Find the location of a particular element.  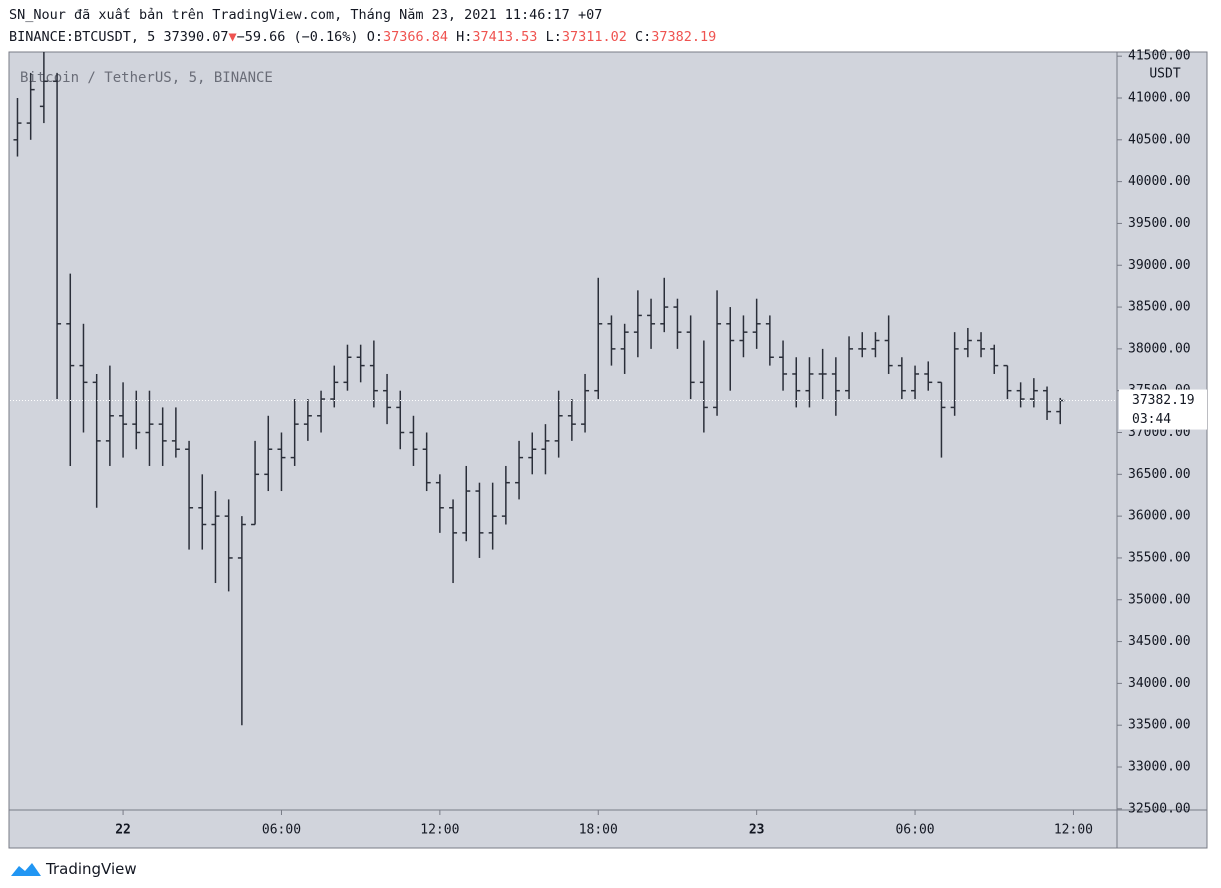

change: −59.66 (−0.16%) is located at coordinates (297, 37).